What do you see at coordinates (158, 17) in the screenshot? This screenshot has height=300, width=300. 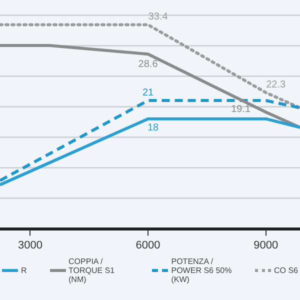 I see `data-label: 33.4` at bounding box center [158, 17].